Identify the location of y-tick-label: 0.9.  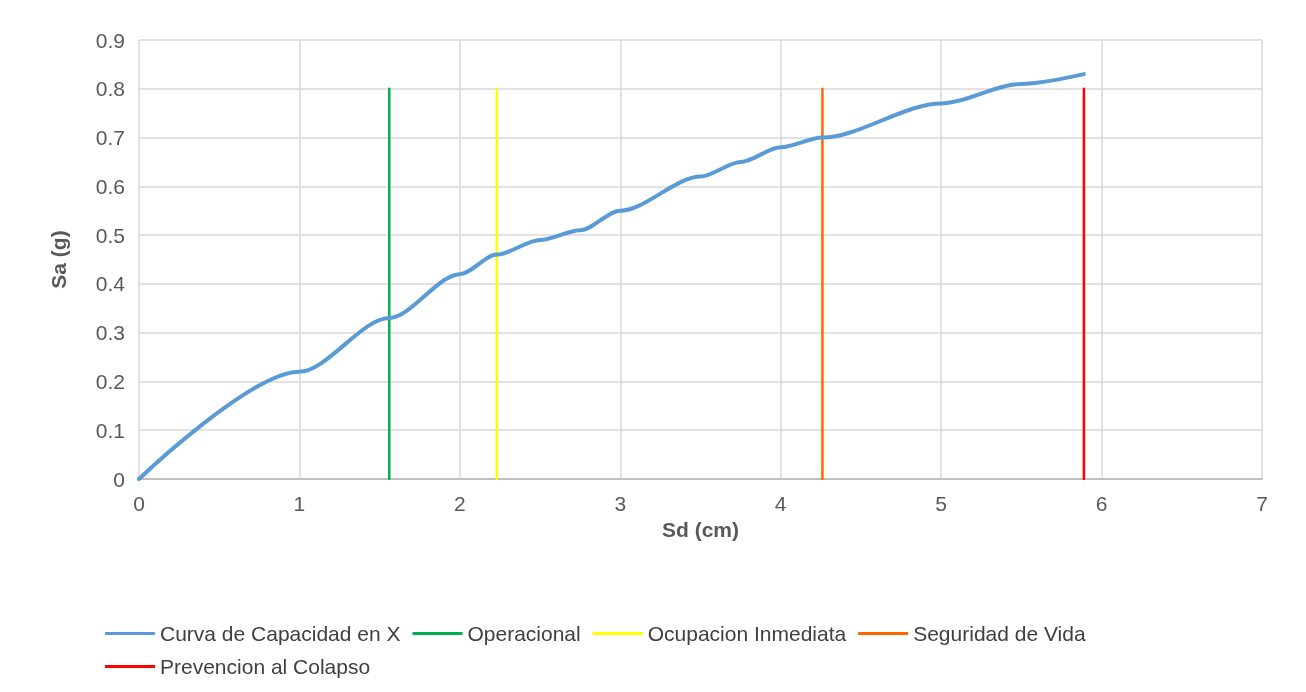
(110, 40).